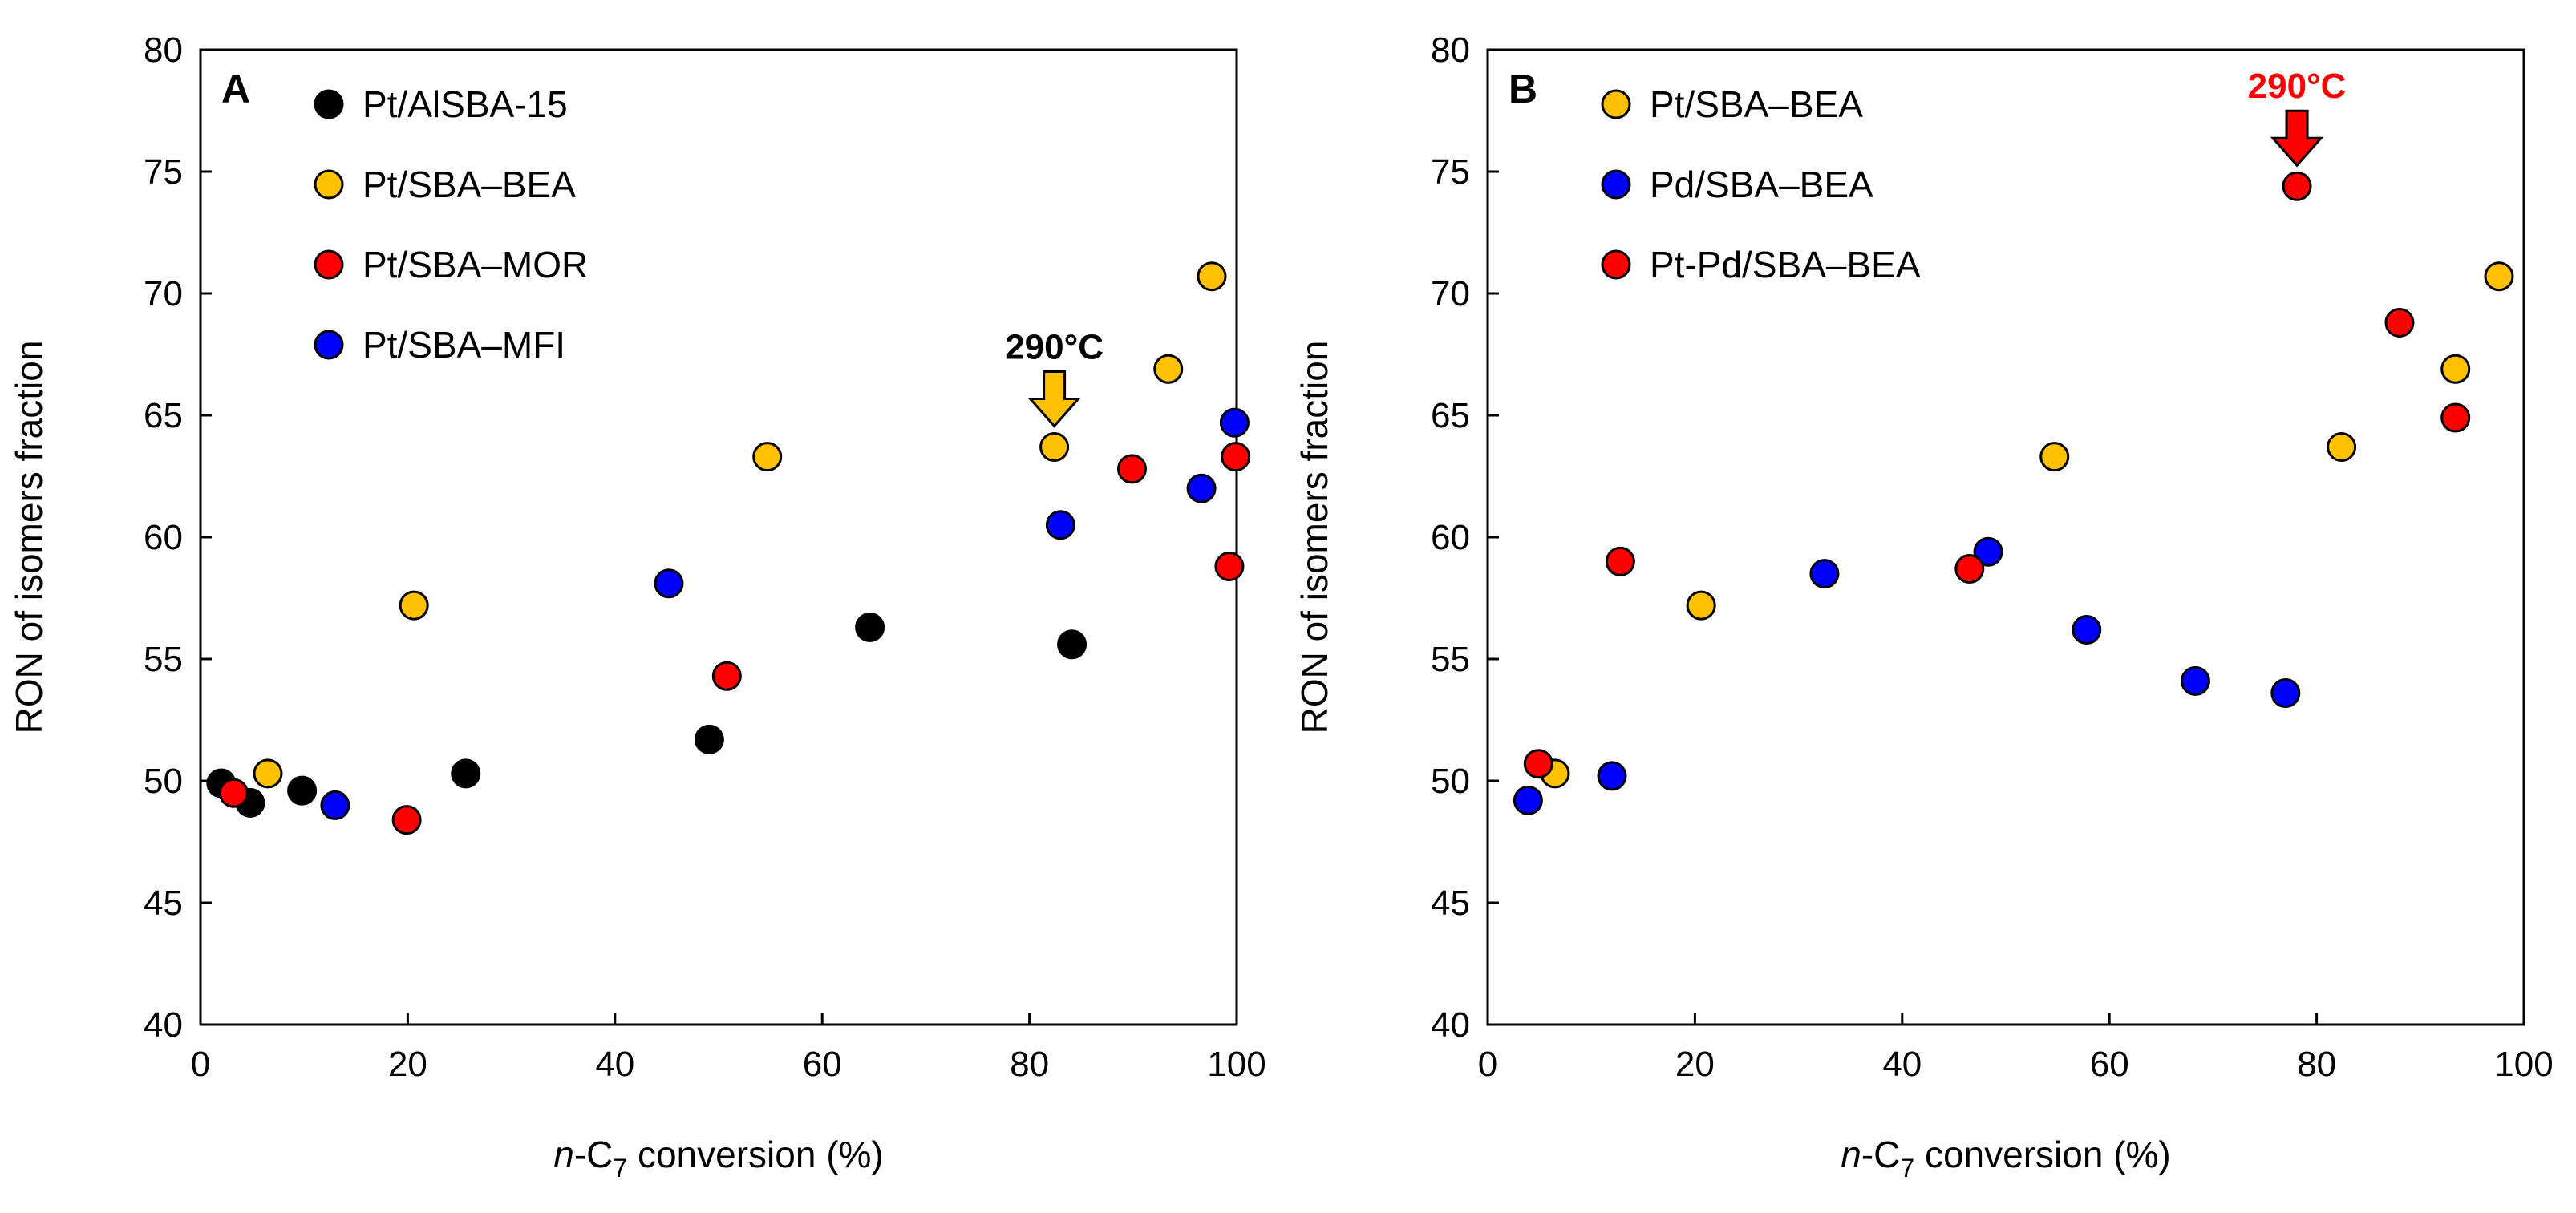  I want to click on panel-b-legend-label: Pt-Pd/SBA–BEA, so click(1786, 264).